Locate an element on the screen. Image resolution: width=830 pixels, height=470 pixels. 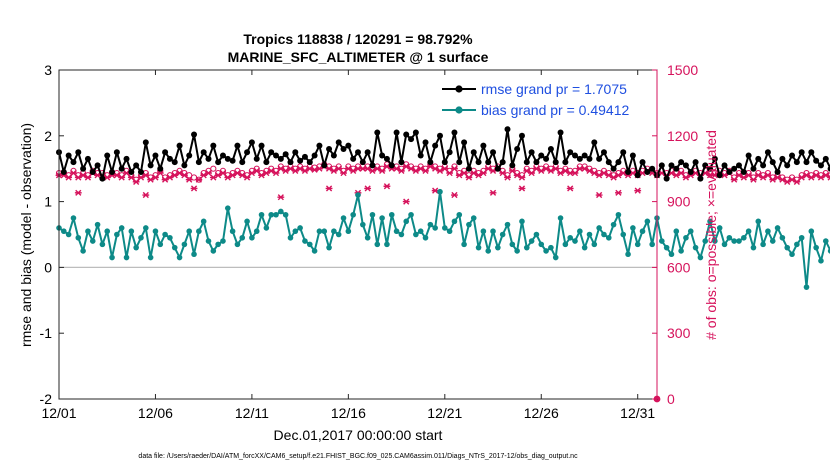
legend-bias-marker is located at coordinates (459, 110).